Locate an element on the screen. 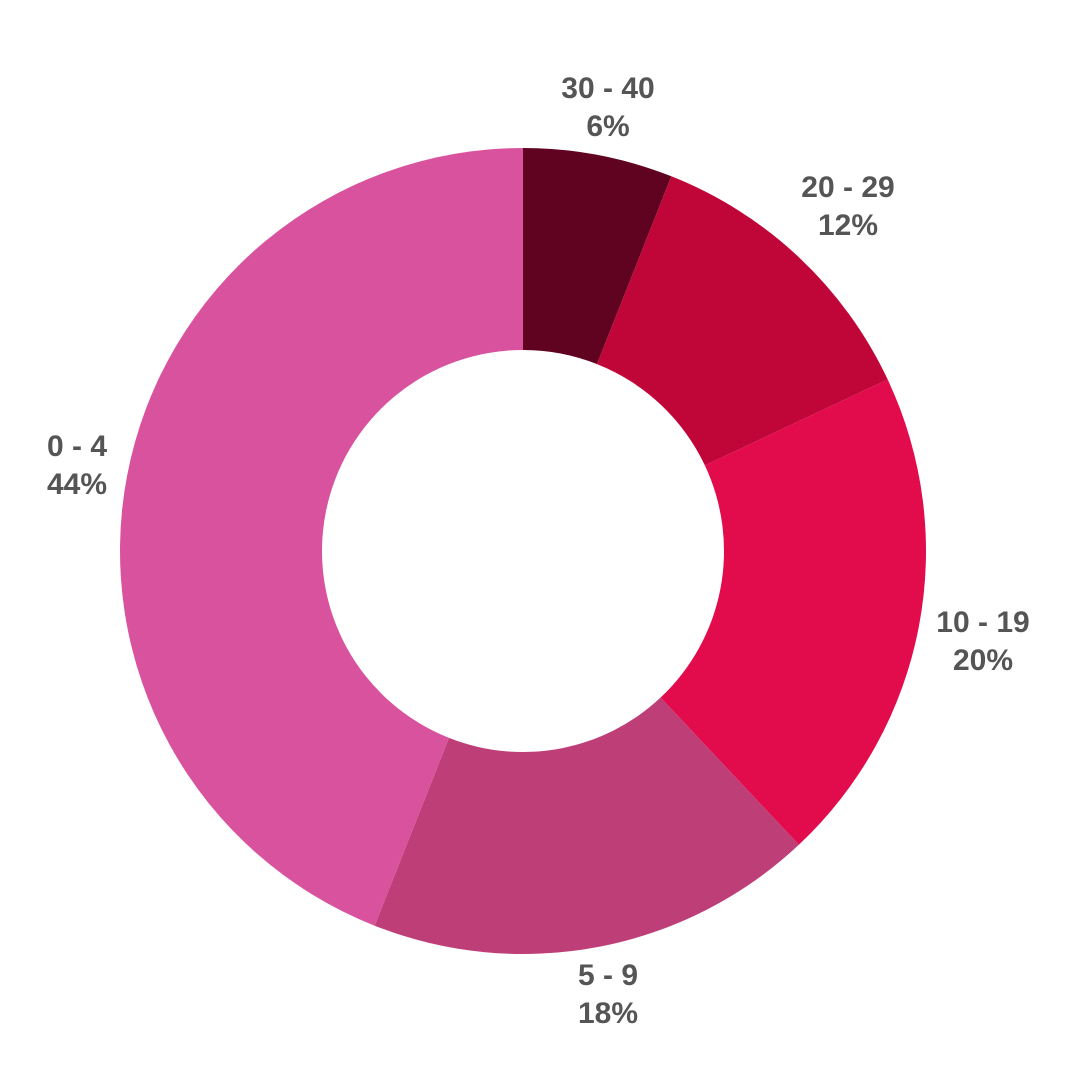 The height and width of the screenshot is (1080, 1080). slice-category-label: 5 - 9 is located at coordinates (608, 975).